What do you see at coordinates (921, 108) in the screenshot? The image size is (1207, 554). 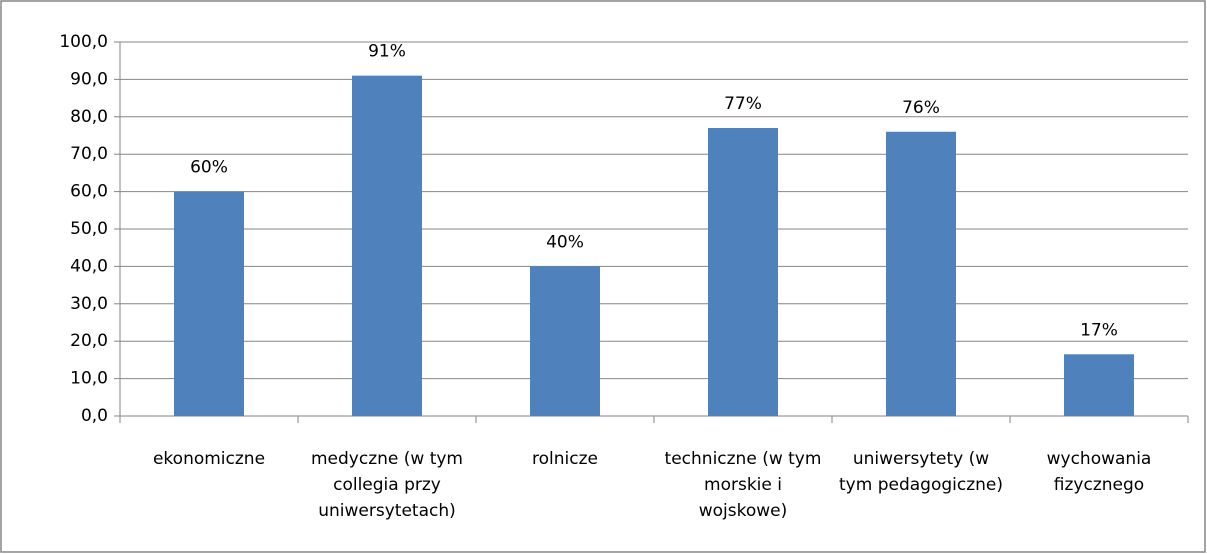 I see `data-label: 76%` at bounding box center [921, 108].